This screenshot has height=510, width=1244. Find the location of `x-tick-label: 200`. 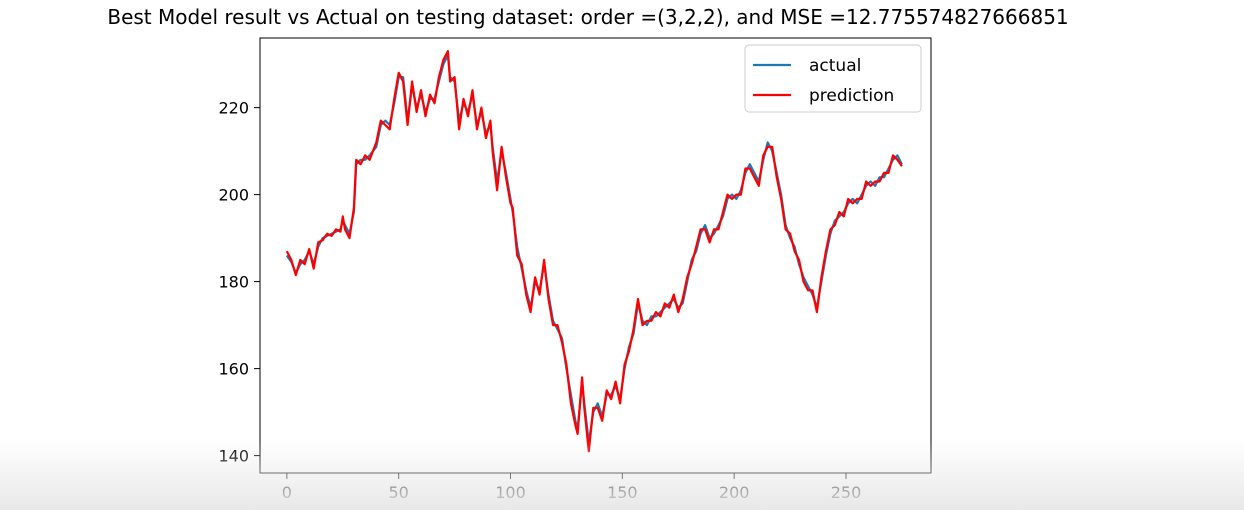

x-tick-label: 200 is located at coordinates (734, 492).